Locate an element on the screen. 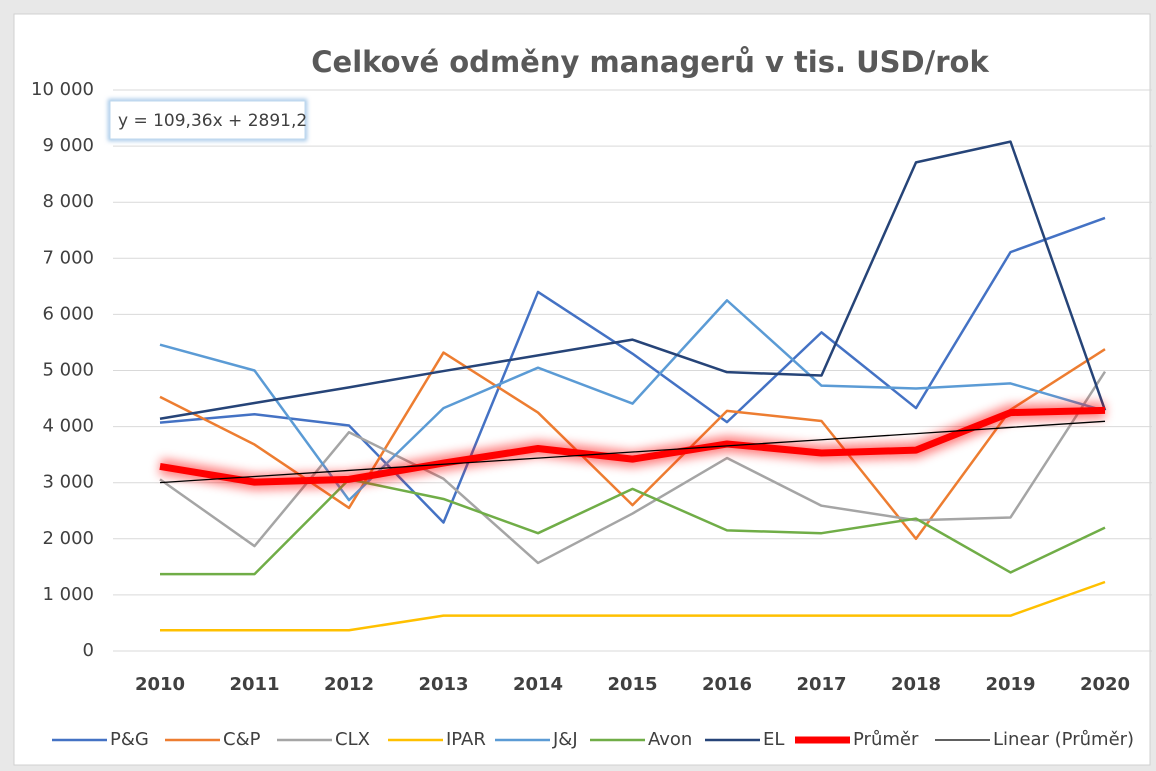  x-tick-label: 2017 is located at coordinates (821, 684).